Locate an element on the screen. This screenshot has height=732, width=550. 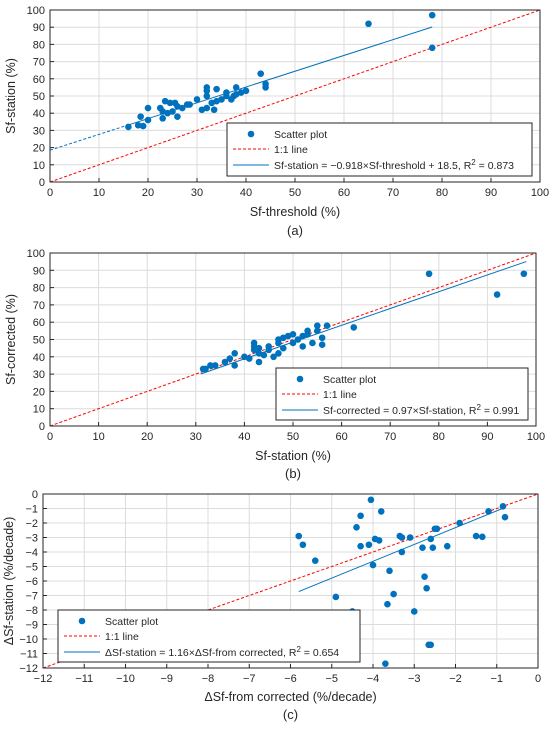
x-tick-label: −12 is located at coordinates (43, 679).